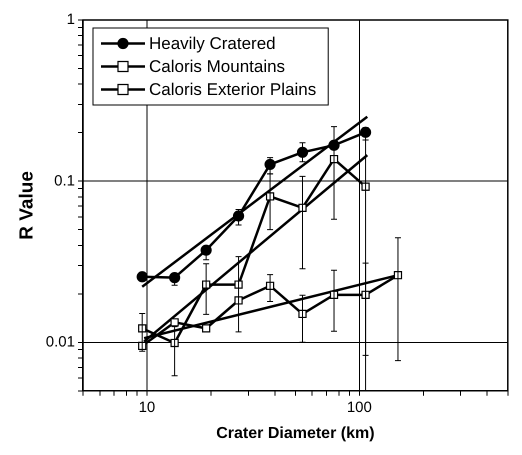 The height and width of the screenshot is (455, 522). Describe the element at coordinates (70, 19) in the screenshot. I see `y-tick-label: 1` at that location.